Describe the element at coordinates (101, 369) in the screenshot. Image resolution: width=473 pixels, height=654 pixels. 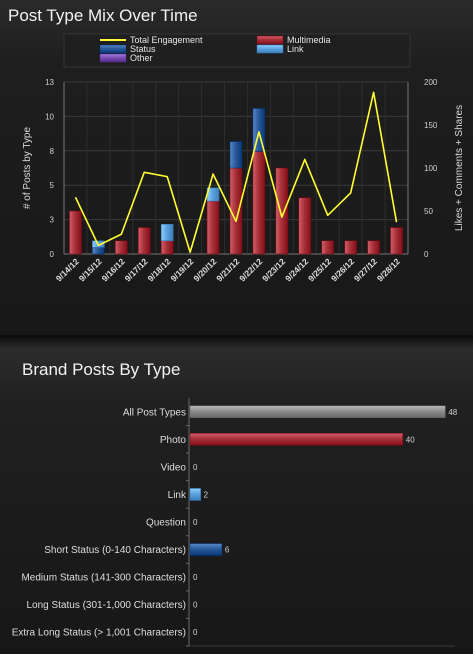
I see `panel-title: Brand Posts By Type` at that location.